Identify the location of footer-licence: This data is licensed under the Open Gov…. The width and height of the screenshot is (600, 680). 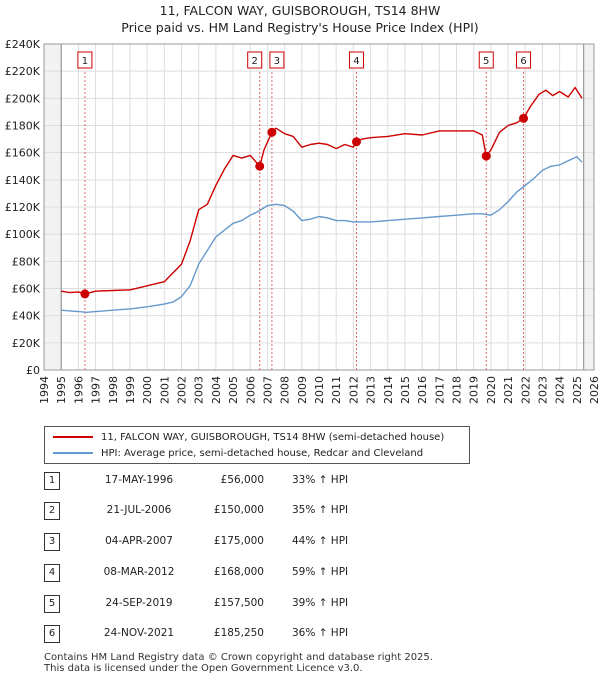
(203, 668).